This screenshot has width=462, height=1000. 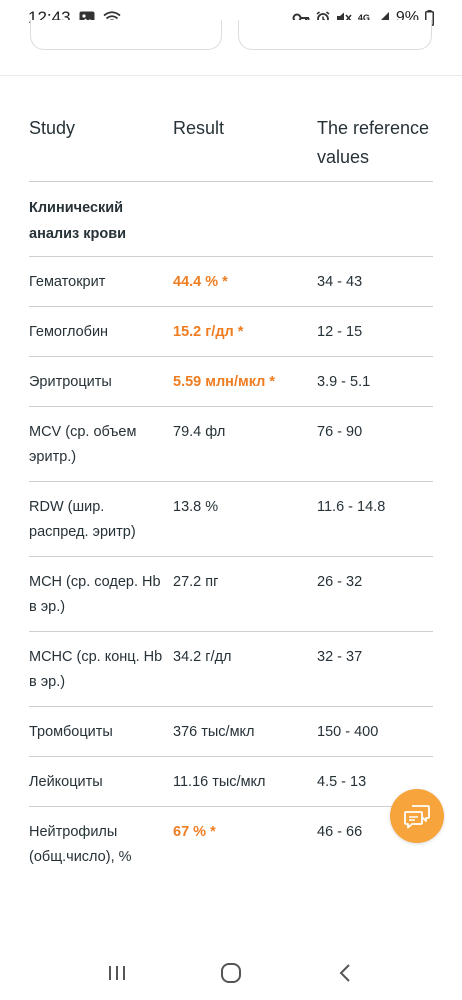 What do you see at coordinates (76, 208) in the screenshot?
I see `section-title-line1: Клинический` at bounding box center [76, 208].